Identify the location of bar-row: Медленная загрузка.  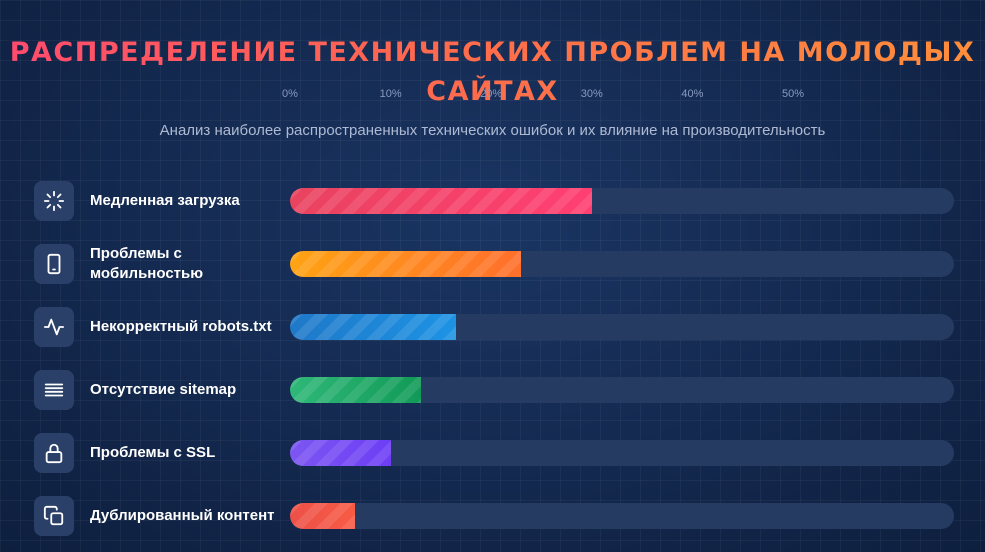
(492, 201).